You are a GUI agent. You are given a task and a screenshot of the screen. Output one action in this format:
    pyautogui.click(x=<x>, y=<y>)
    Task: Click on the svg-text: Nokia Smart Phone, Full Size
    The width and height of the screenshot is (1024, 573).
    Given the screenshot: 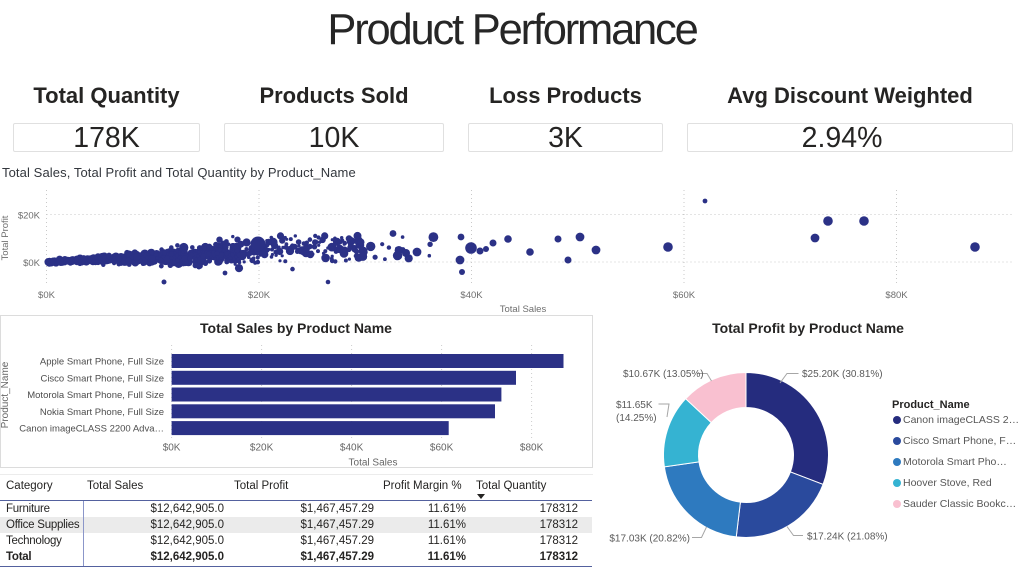 What is the action you would take?
    pyautogui.click(x=102, y=412)
    